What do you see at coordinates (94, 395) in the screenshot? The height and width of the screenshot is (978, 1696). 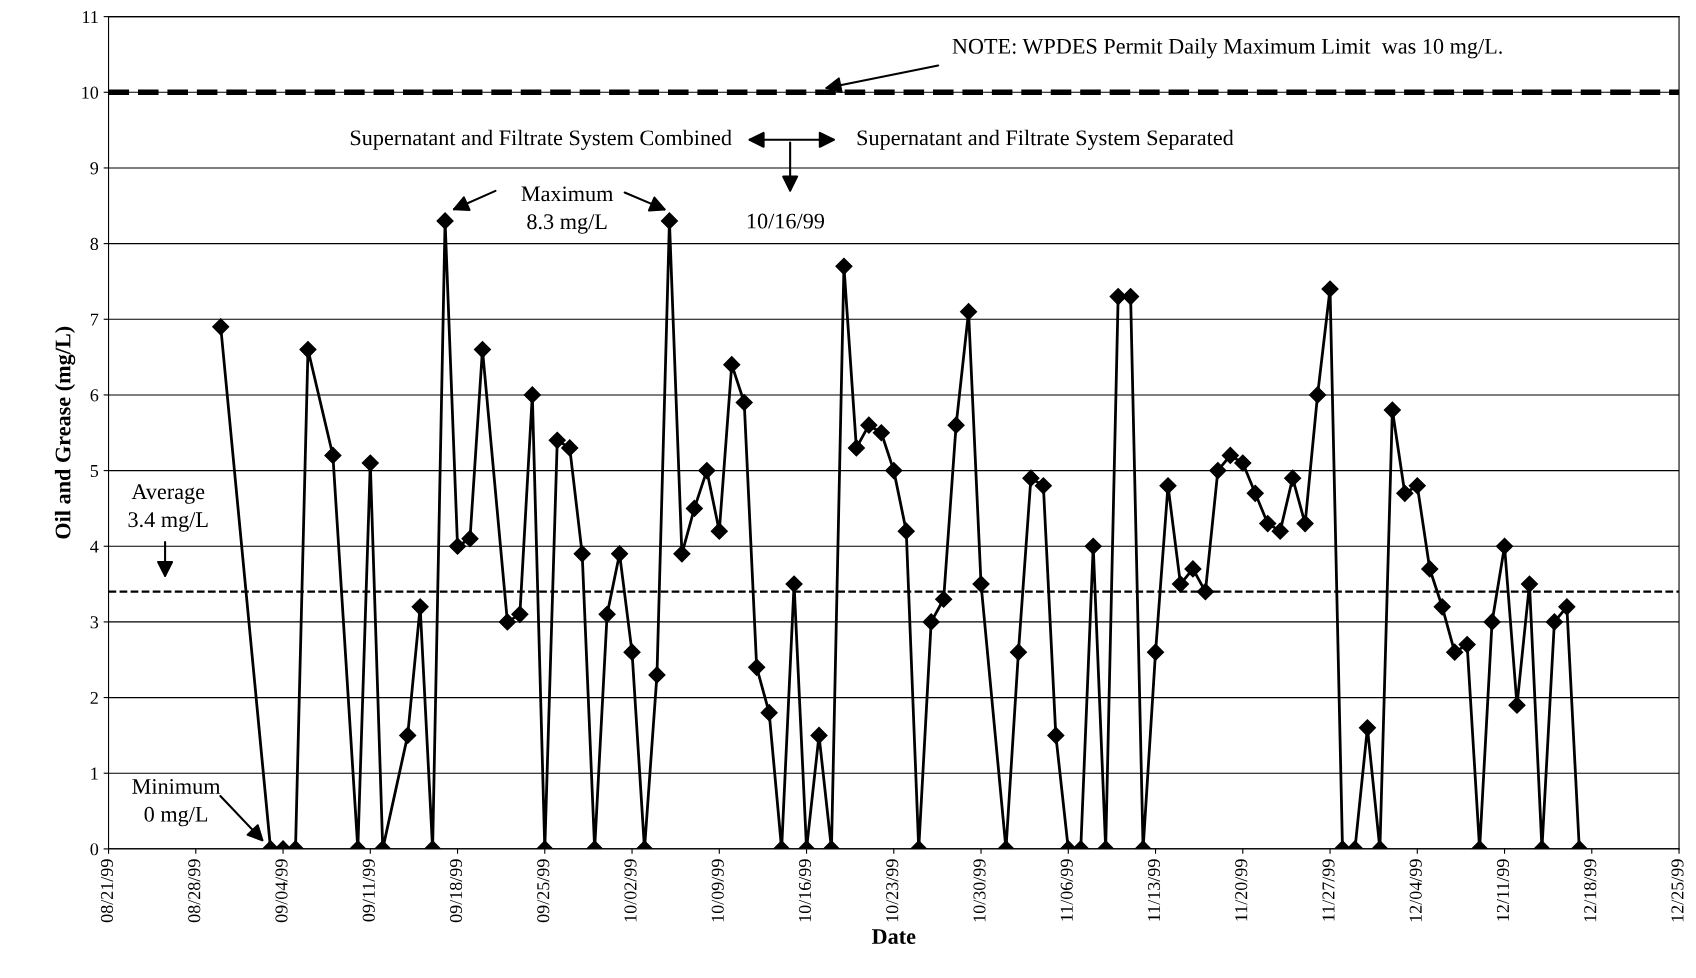 I see `y-tick-label: 6` at bounding box center [94, 395].